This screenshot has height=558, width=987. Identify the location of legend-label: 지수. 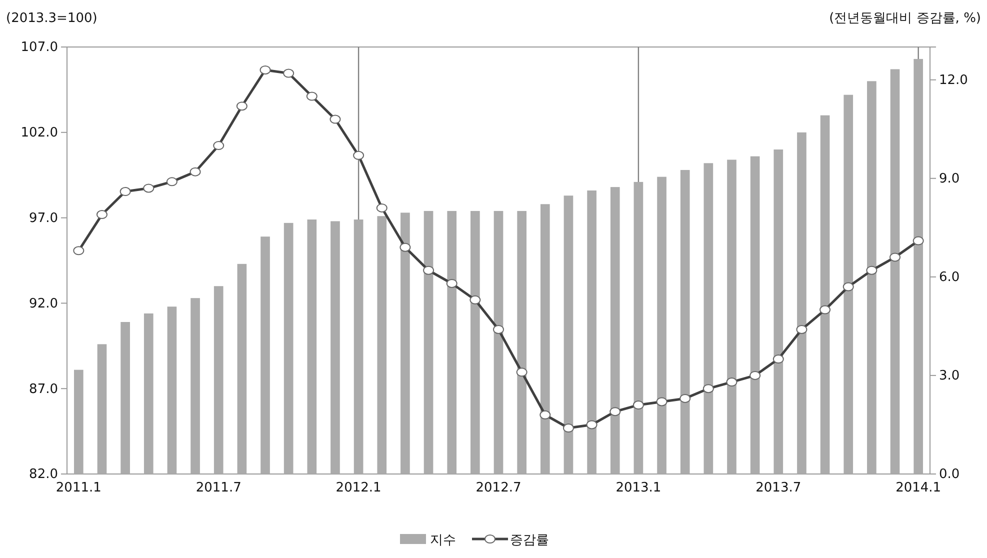
(443, 540).